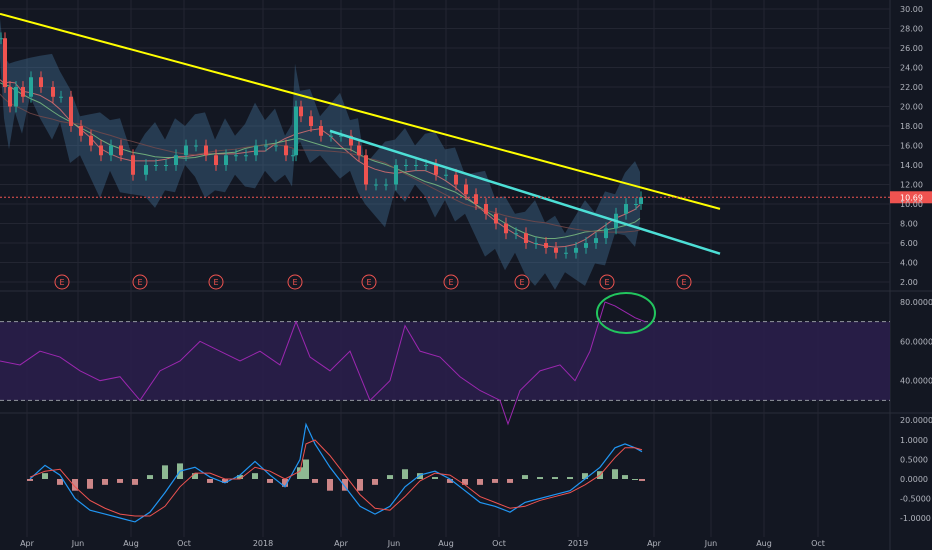 This screenshot has height=550, width=932. Describe the element at coordinates (915, 499) in the screenshot. I see `macd-tick-label: -0.5000` at that location.